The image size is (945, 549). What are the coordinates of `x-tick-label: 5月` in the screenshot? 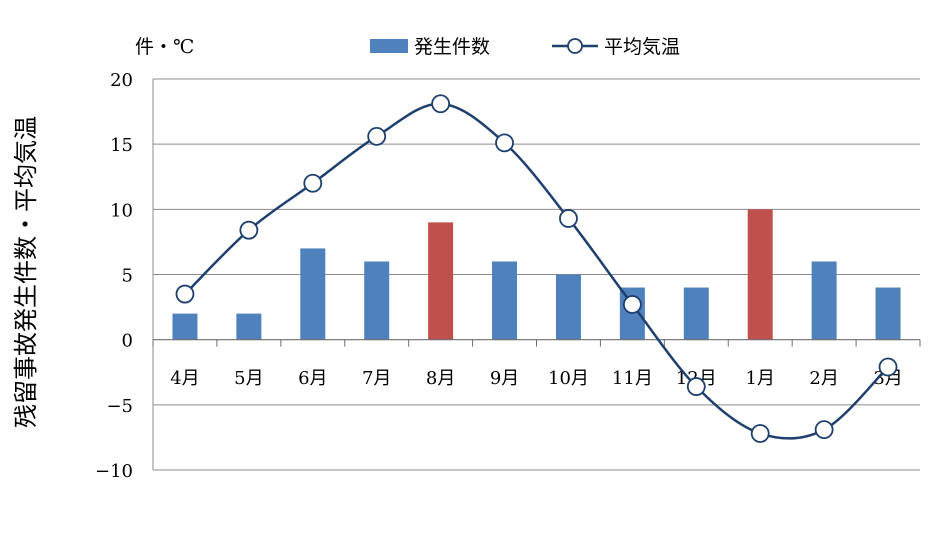 It's located at (248, 378).